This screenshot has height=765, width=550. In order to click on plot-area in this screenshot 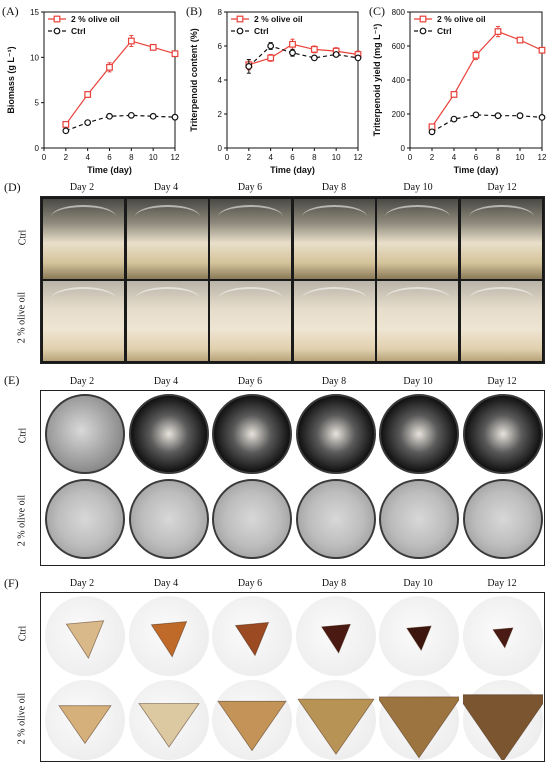, I will do `click(292, 80)`.